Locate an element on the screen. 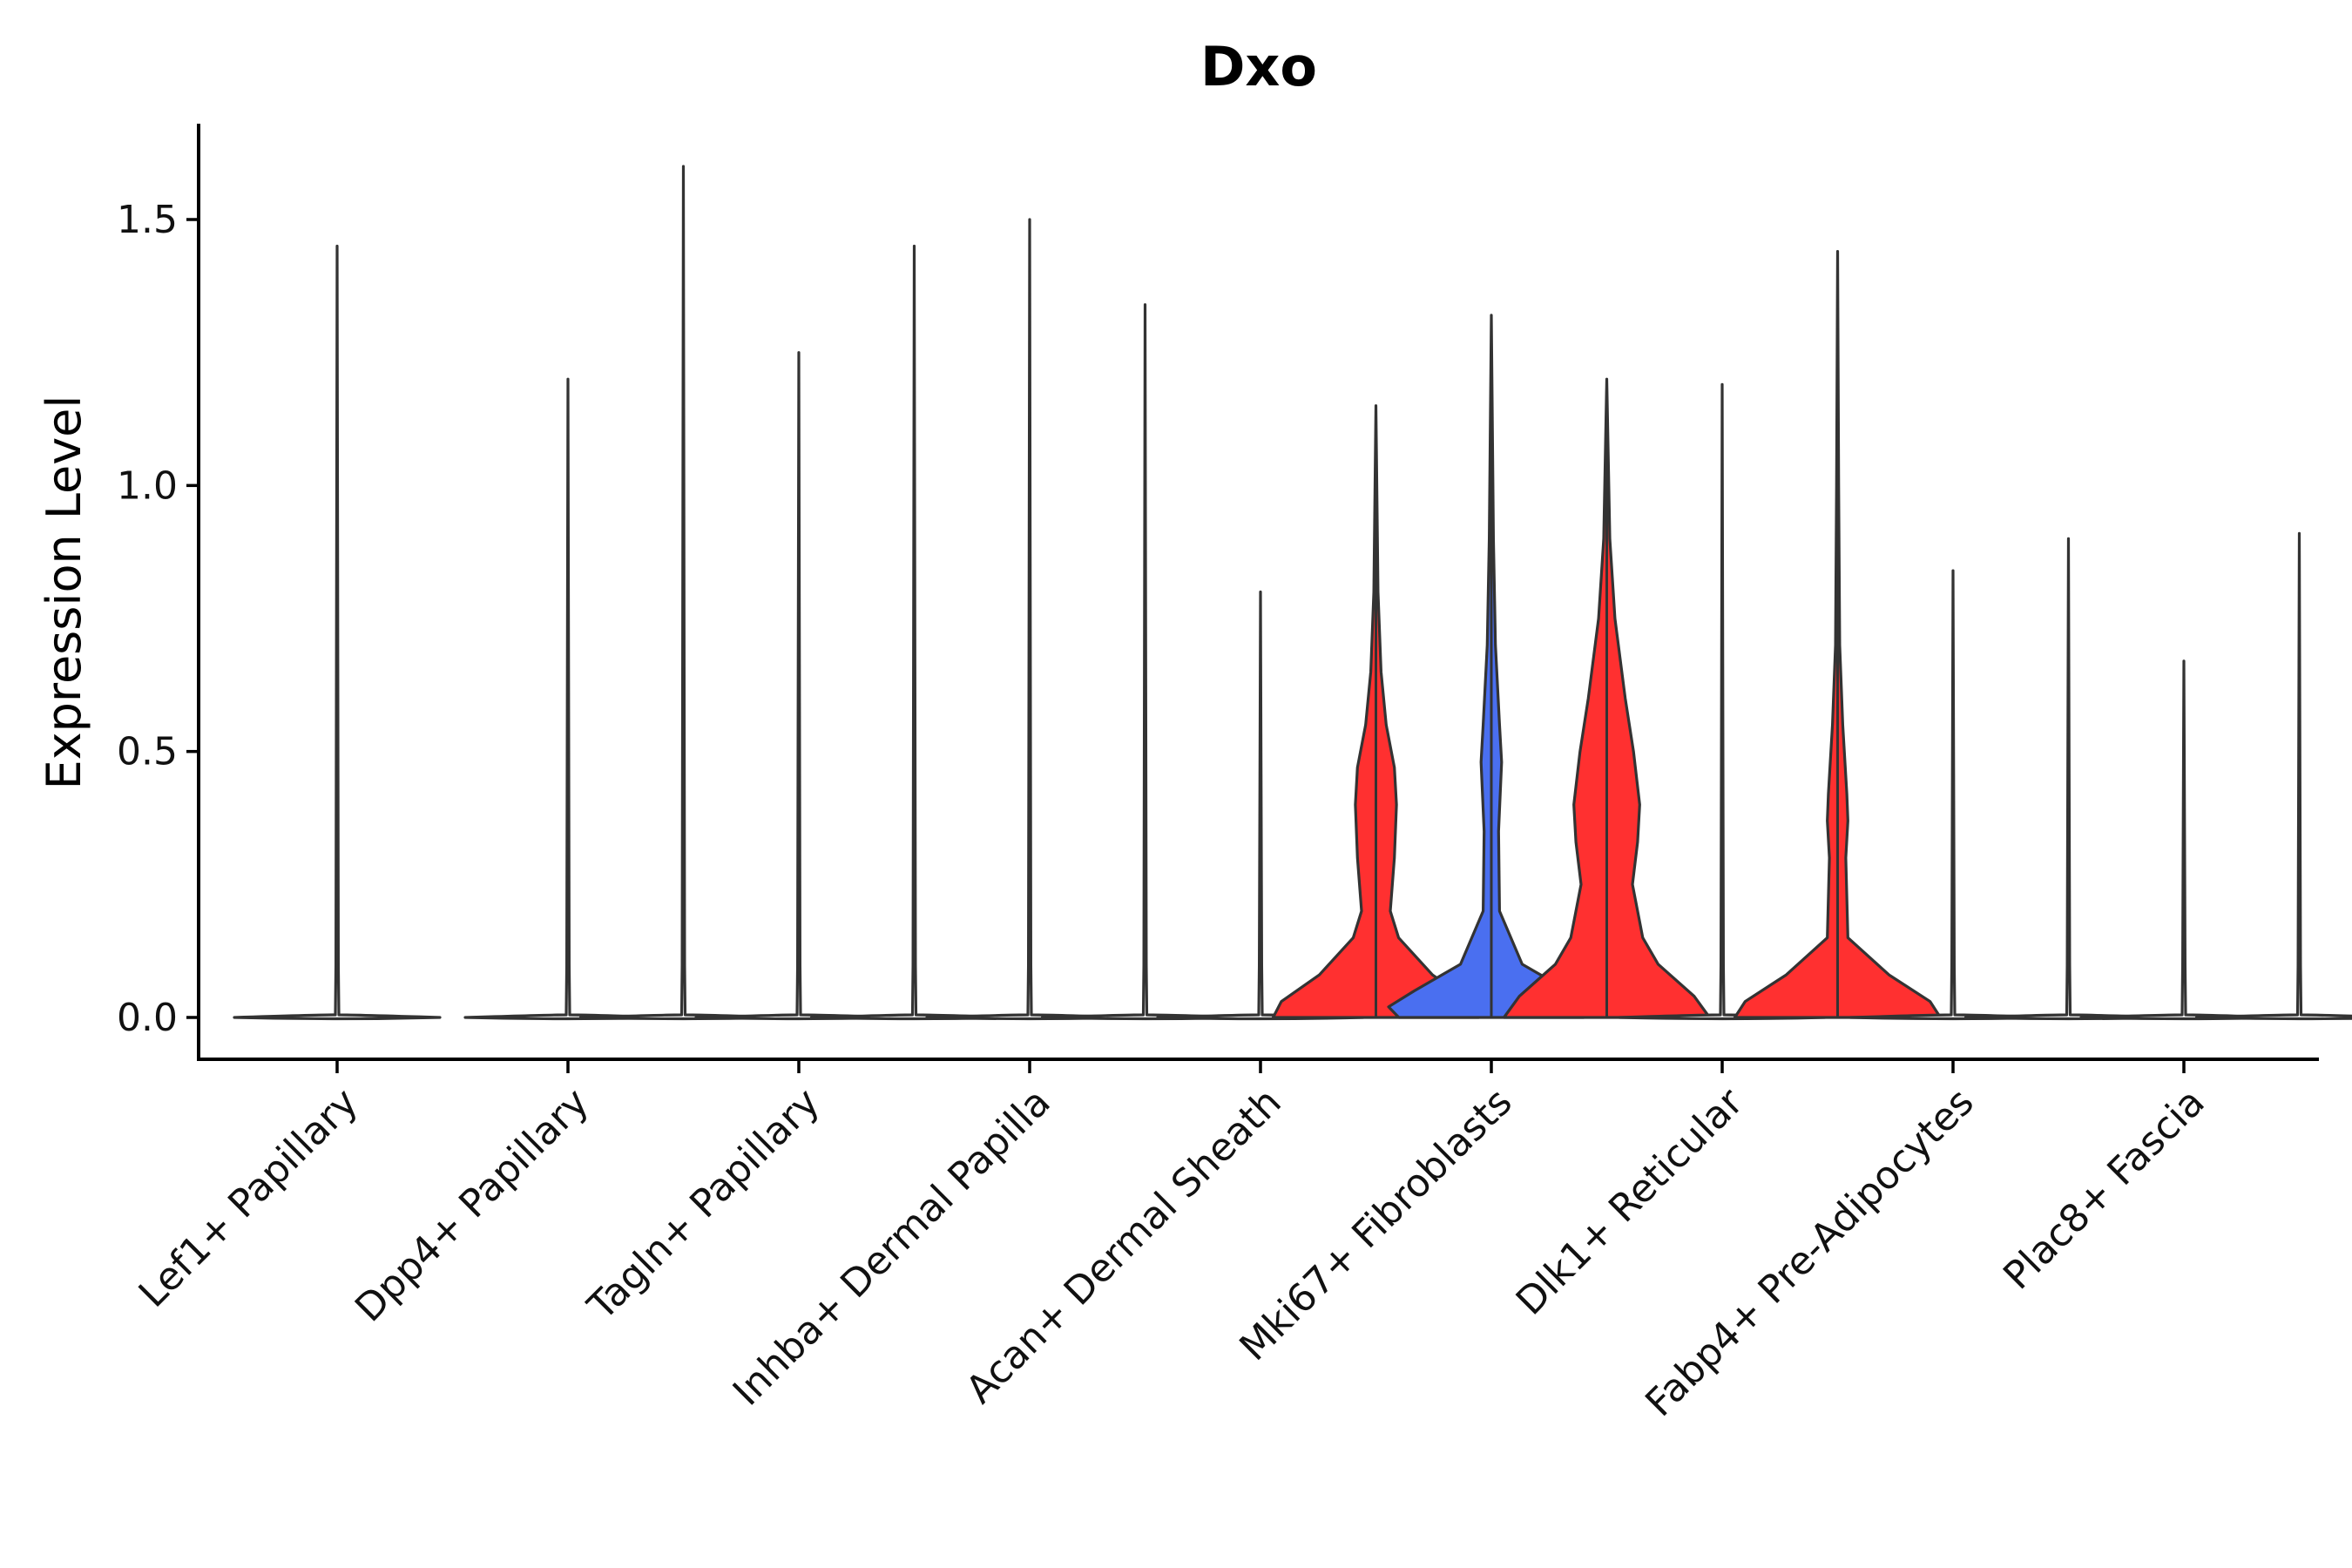  x-tick-label: Dlk1+ Reticular is located at coordinates (1630, 1201).